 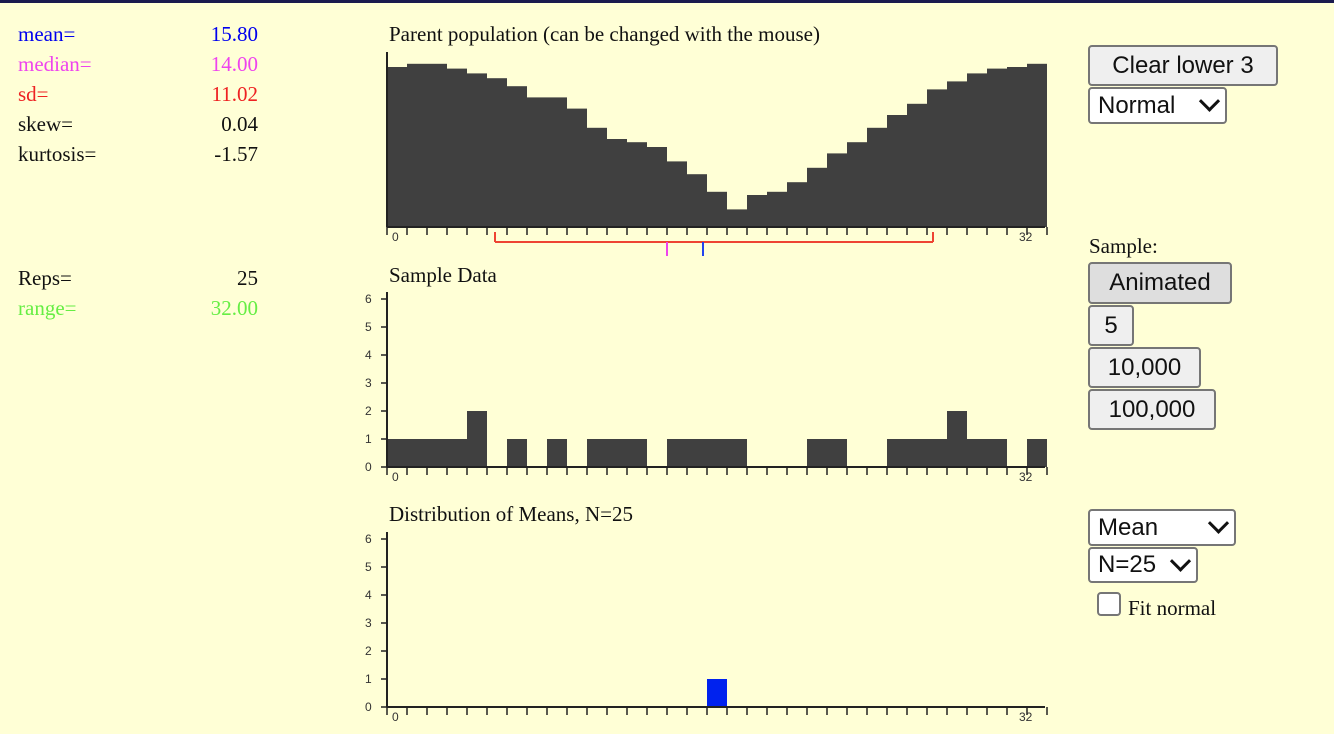 What do you see at coordinates (368, 411) in the screenshot?
I see `y-tick-label: 2` at bounding box center [368, 411].